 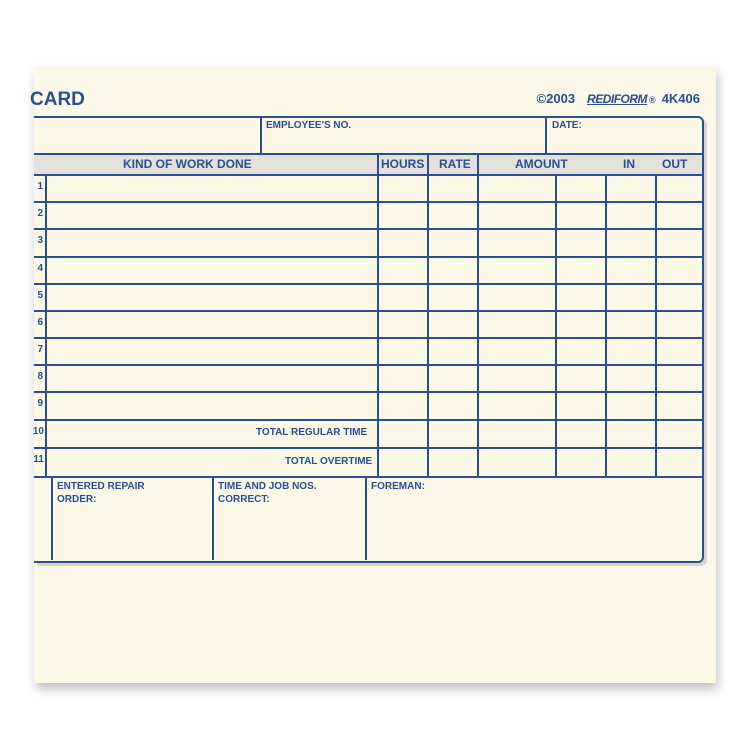 What do you see at coordinates (368, 164) in the screenshot?
I see `column-header-band` at bounding box center [368, 164].